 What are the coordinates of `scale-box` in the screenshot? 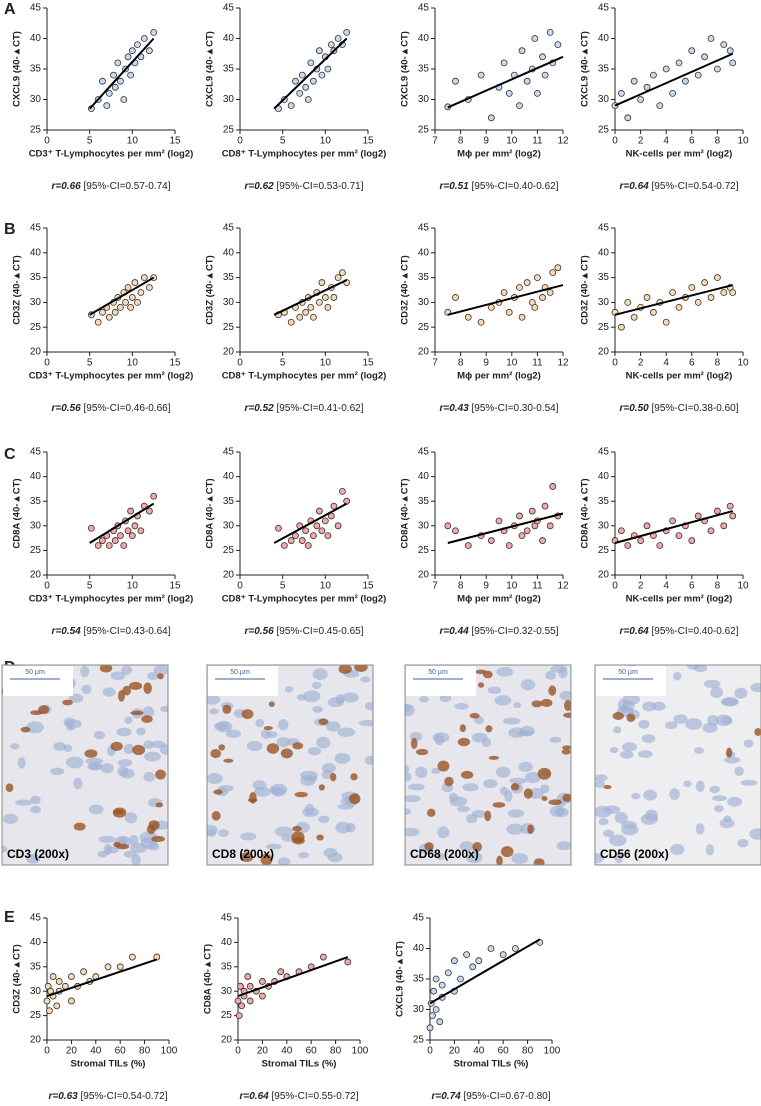 It's located at (243, 681).